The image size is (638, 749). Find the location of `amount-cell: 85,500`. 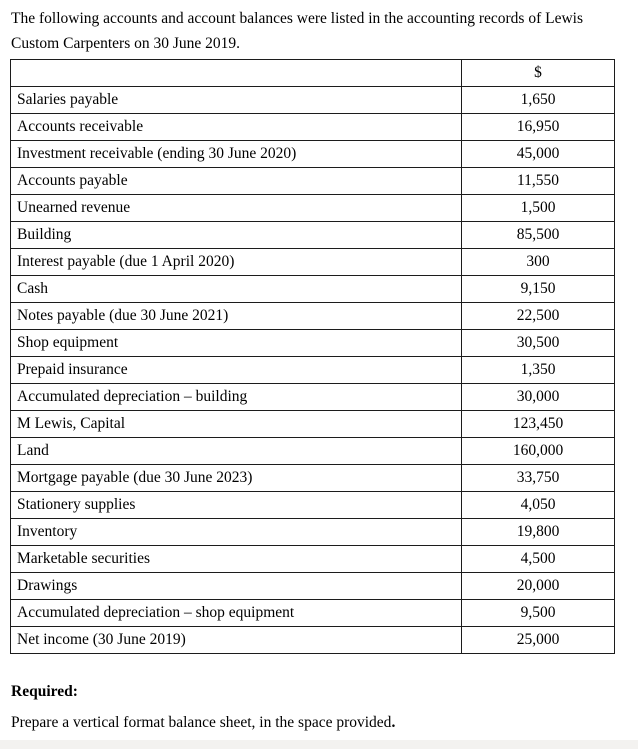

amount-cell: 85,500 is located at coordinates (538, 235).